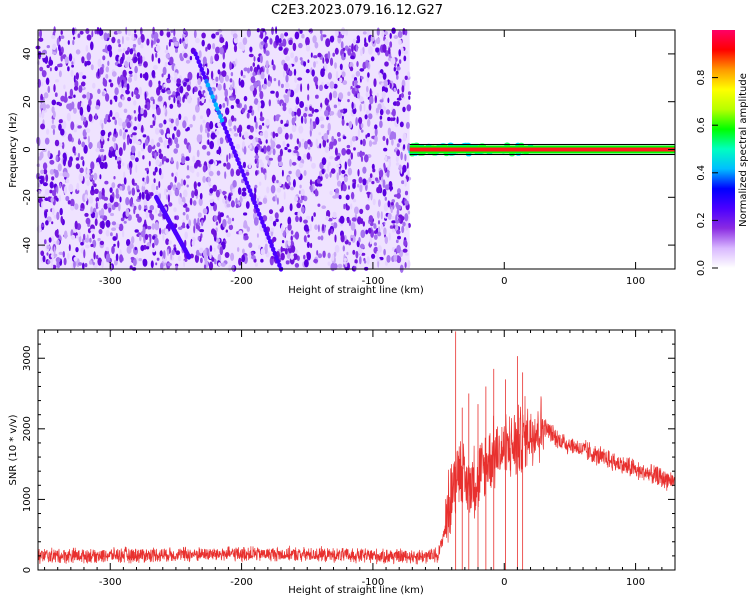 This screenshot has width=750, height=600. What do you see at coordinates (13, 449) in the screenshot?
I see `snr-ylabel: SNR (10 * v/v)` at bounding box center [13, 449].